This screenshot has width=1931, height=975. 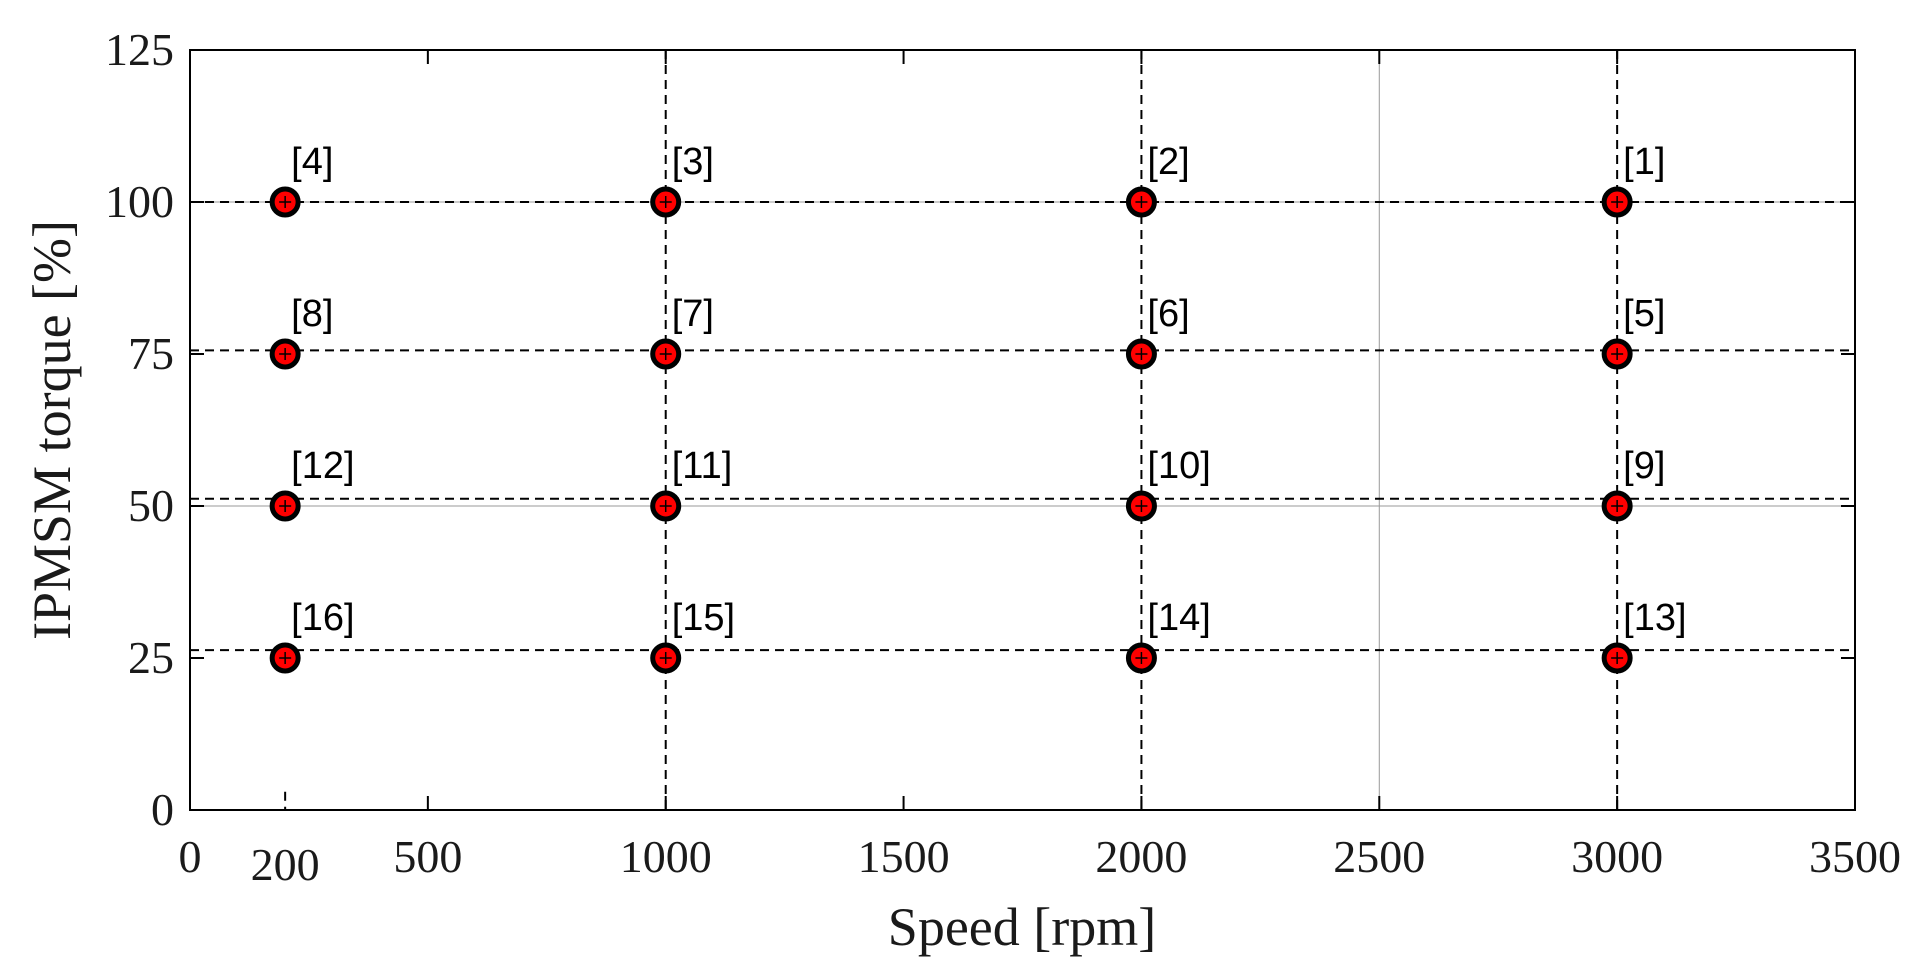 What do you see at coordinates (151, 353) in the screenshot?
I see `y-tick-label: 75` at bounding box center [151, 353].